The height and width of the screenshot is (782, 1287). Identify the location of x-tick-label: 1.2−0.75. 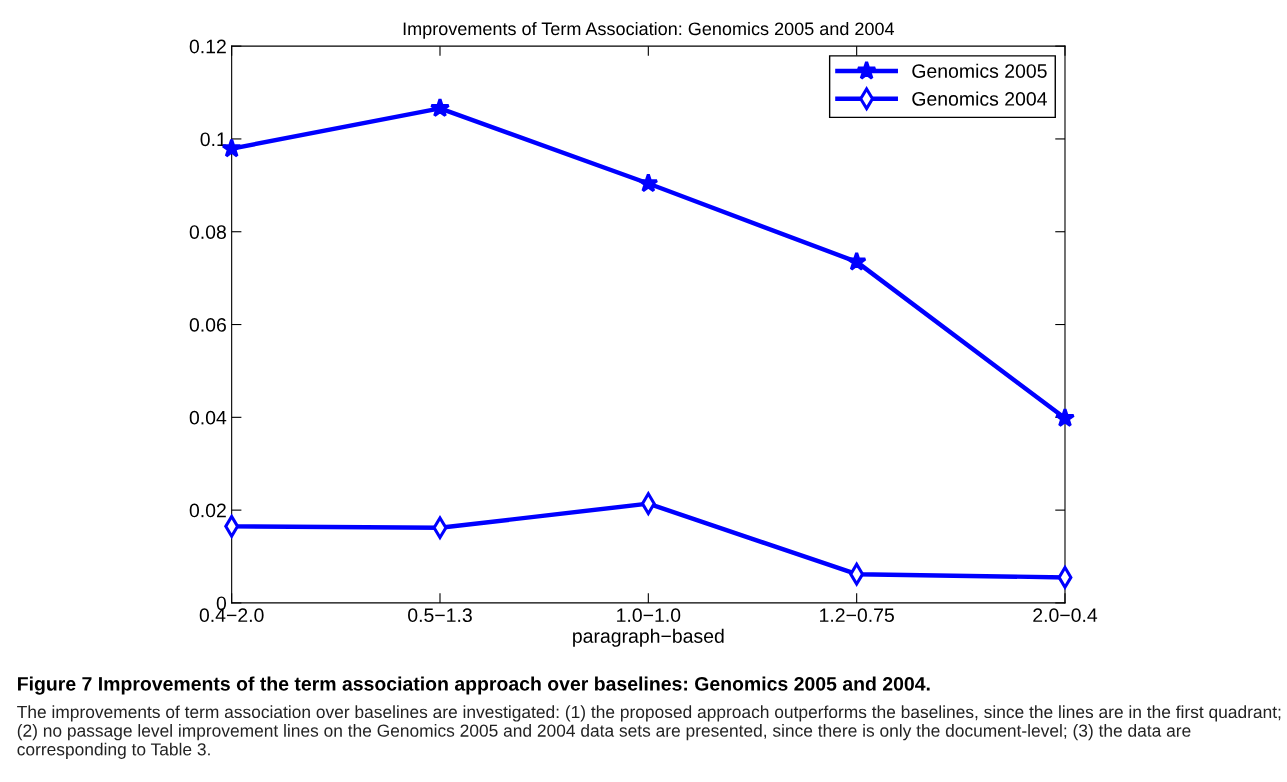
(857, 615).